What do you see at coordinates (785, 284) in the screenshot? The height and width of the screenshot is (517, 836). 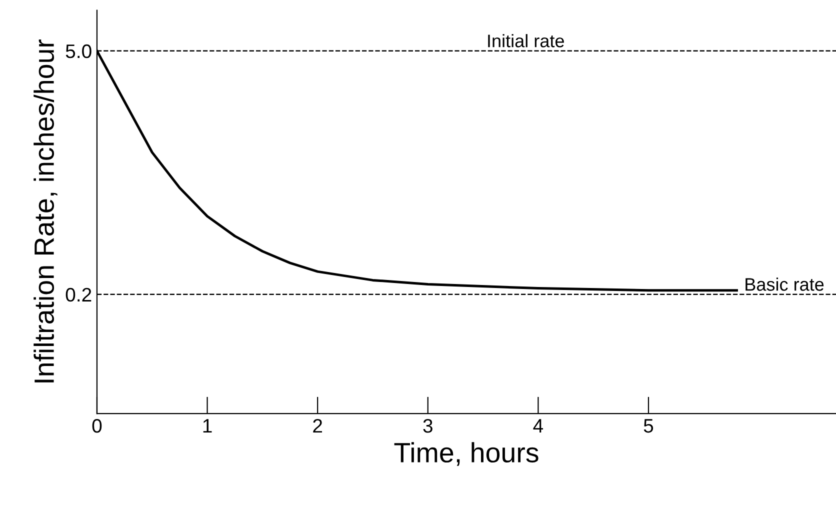 I see `ref-line-label: Basic rate` at bounding box center [785, 284].